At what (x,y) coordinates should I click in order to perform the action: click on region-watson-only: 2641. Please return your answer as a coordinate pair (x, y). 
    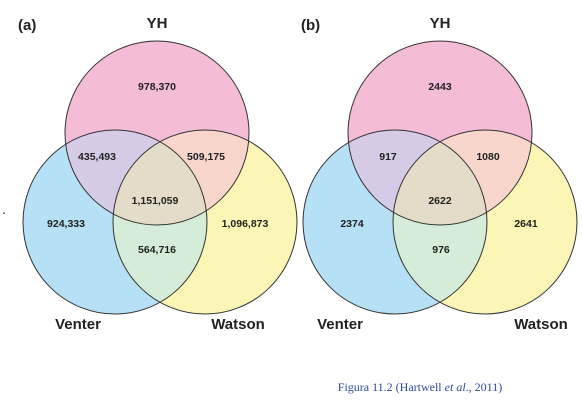
    Looking at the image, I should click on (526, 224).